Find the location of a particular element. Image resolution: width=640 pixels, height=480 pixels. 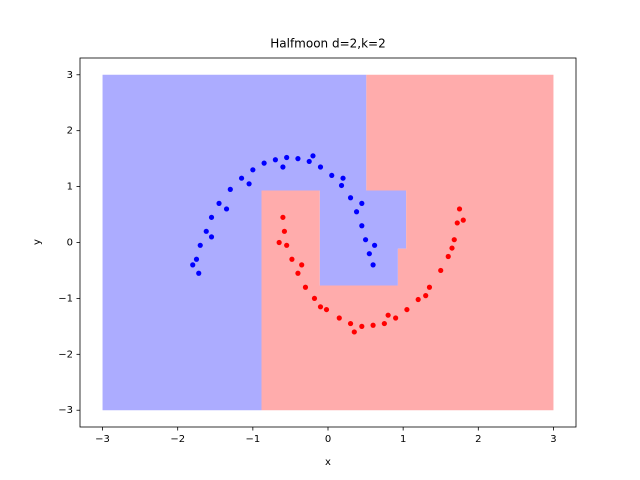

x-tick-label: 0 is located at coordinates (328, 439).